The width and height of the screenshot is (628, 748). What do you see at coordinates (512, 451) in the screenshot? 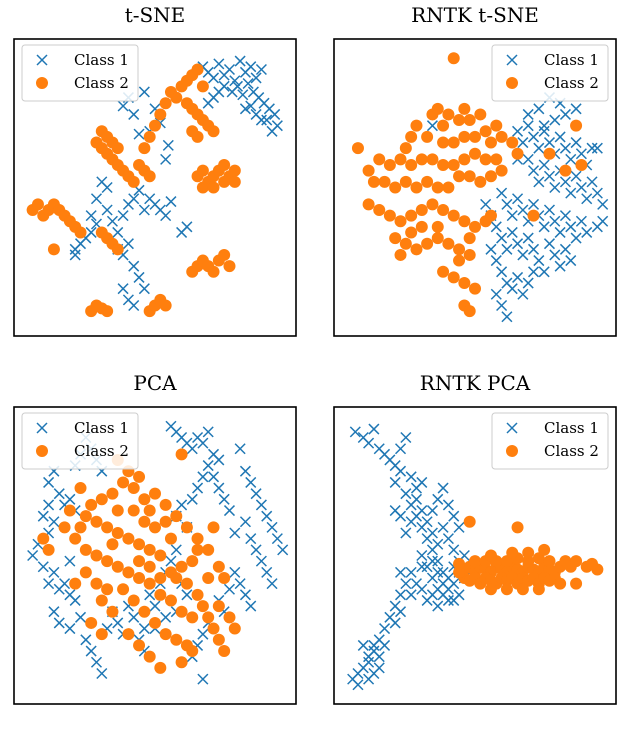
I see `legend-circle-marker` at bounding box center [512, 451].